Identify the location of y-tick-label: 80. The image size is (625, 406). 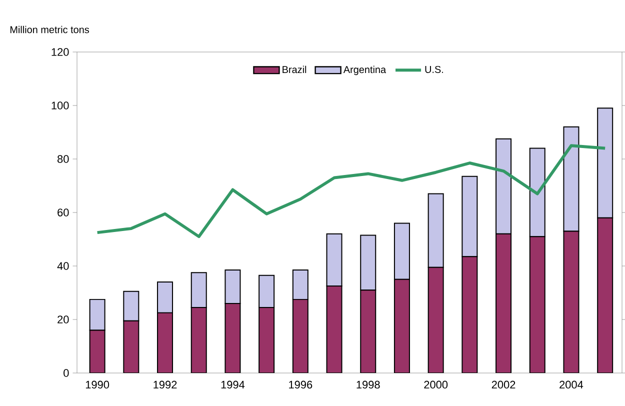
(63, 159).